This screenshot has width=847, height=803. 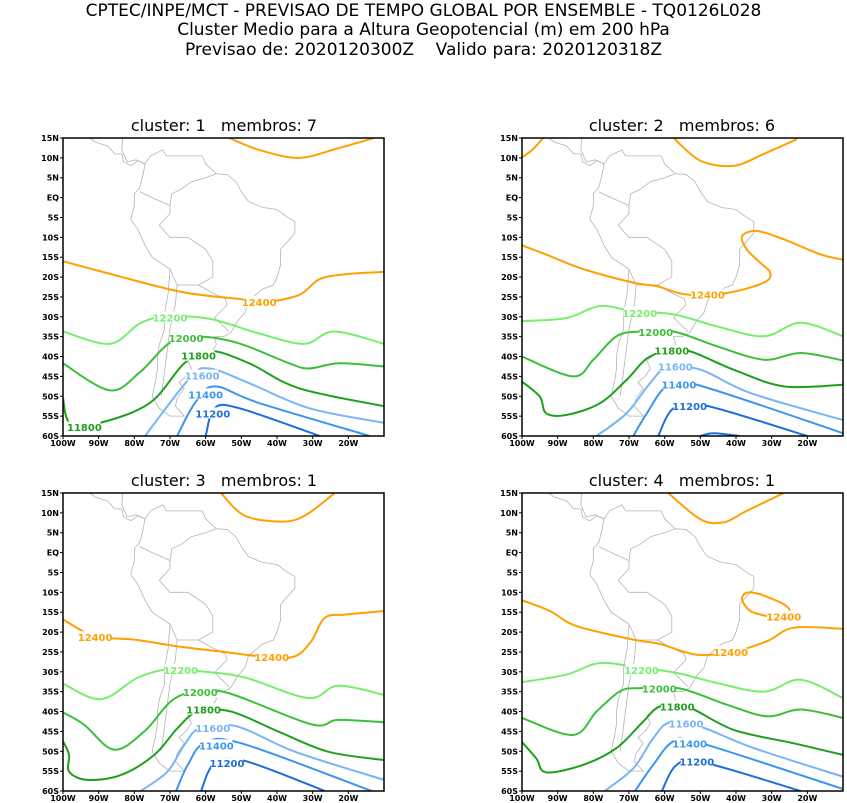 I want to click on lon-tick-label: 50W, so click(x=700, y=443).